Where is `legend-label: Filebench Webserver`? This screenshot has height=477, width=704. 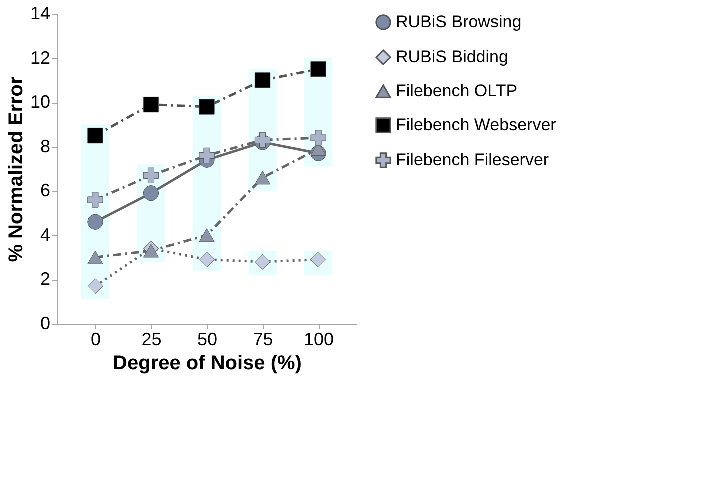
legend-label: Filebench Webserver is located at coordinates (476, 125).